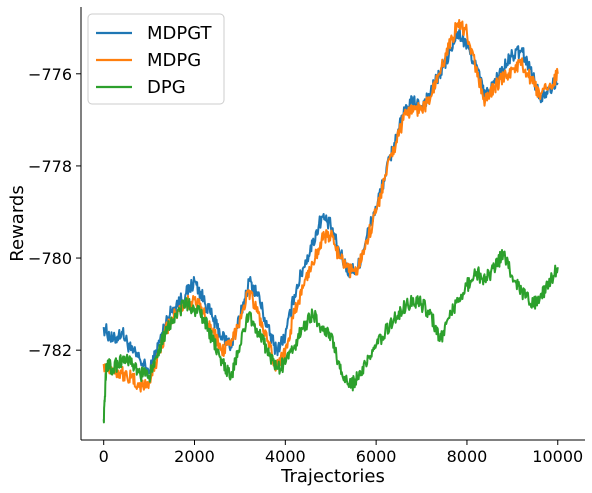 This screenshot has height=493, width=592. Describe the element at coordinates (104, 456) in the screenshot. I see `x-tick-label: 0` at that location.